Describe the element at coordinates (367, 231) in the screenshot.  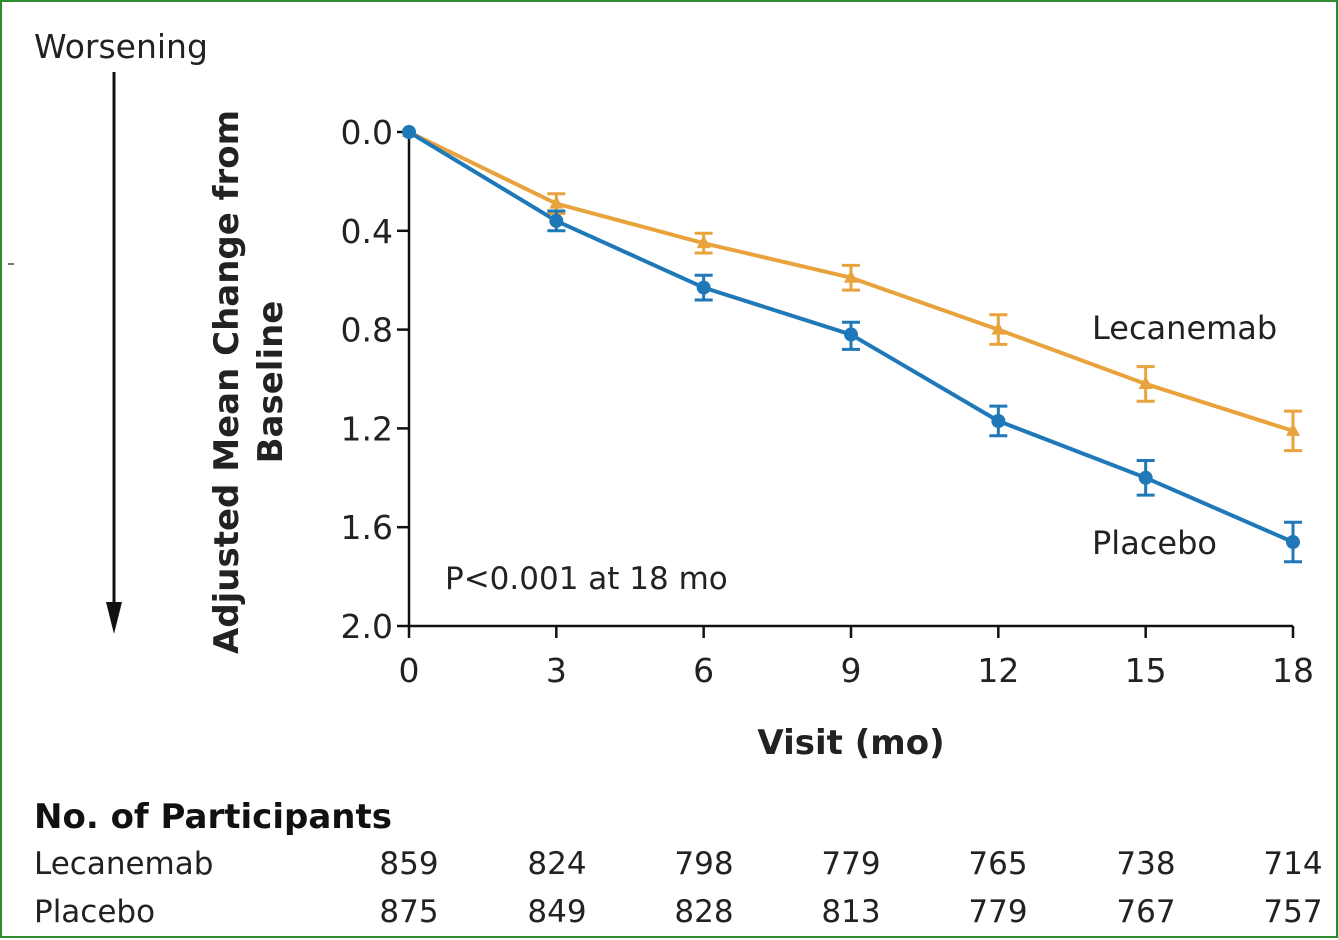
I see `y-tick-label: 0.4` at that location.